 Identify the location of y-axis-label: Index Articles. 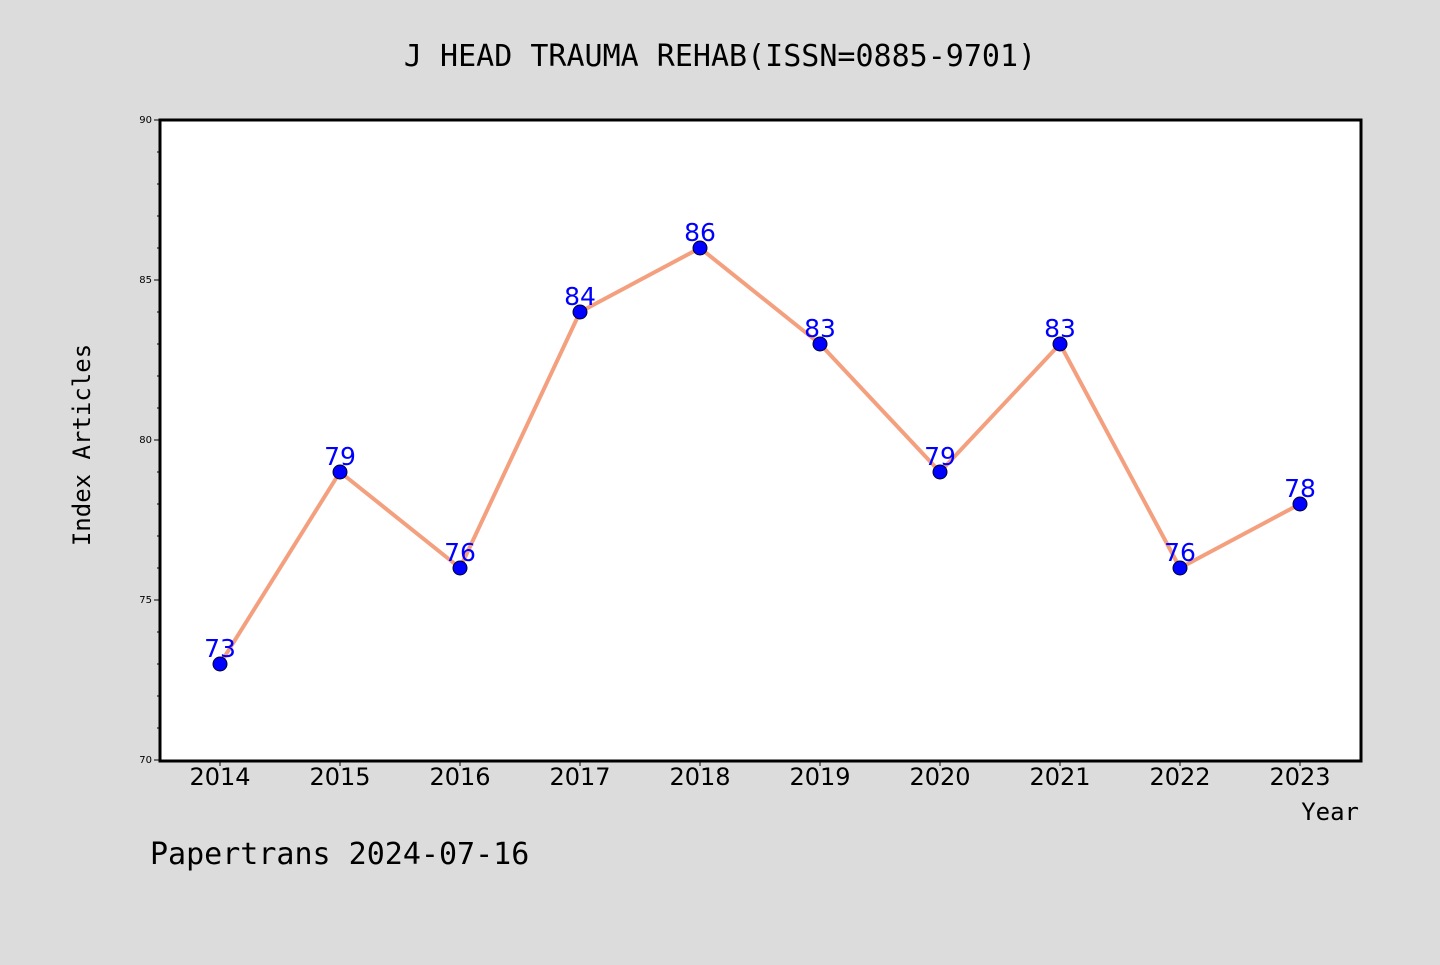
(82, 445).